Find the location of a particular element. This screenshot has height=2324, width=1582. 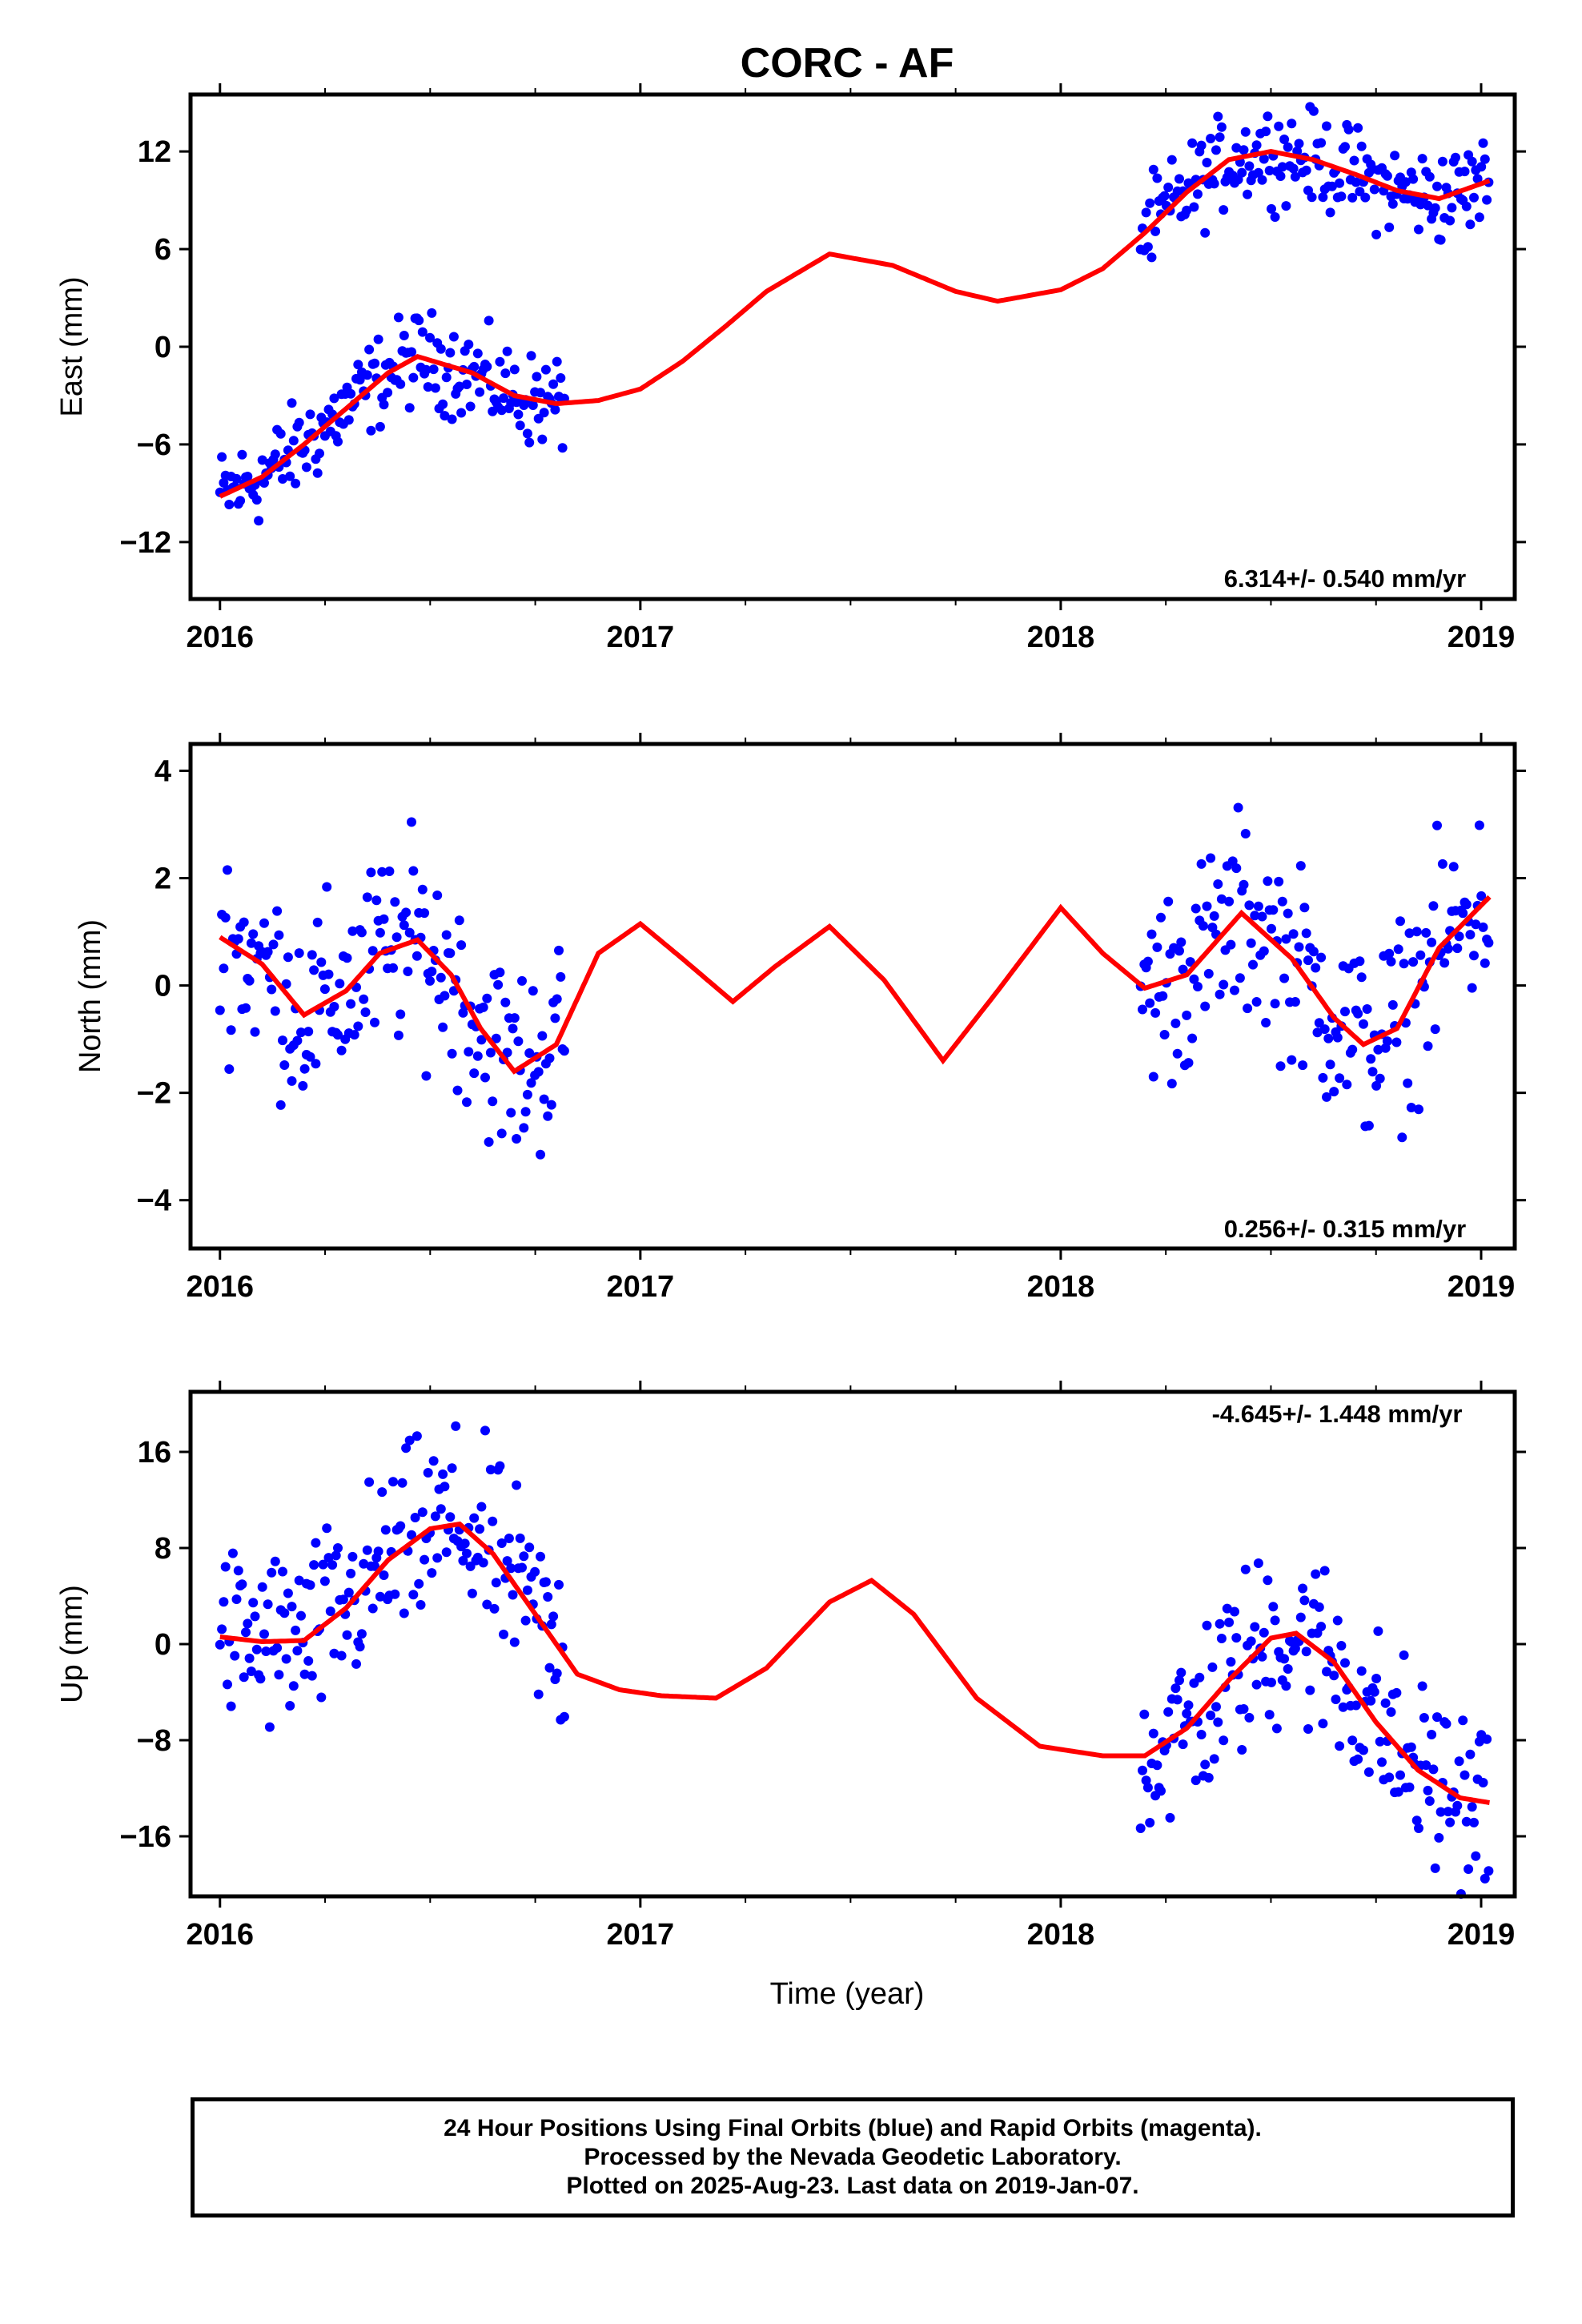

up-x-tick-label: 2017 is located at coordinates (641, 1935).